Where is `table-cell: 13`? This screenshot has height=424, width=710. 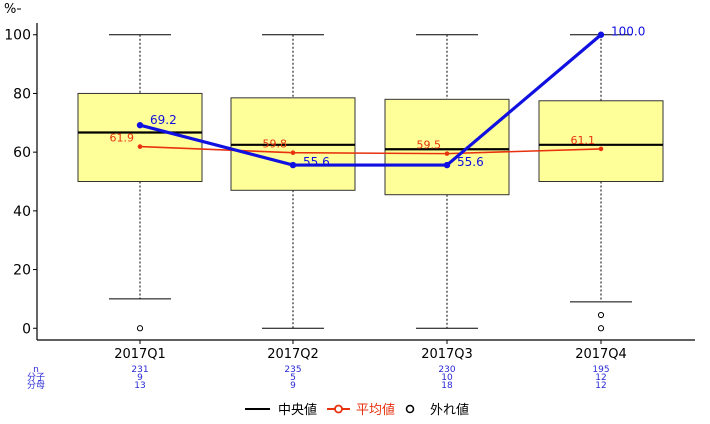 table-cell: 13 is located at coordinates (139, 386).